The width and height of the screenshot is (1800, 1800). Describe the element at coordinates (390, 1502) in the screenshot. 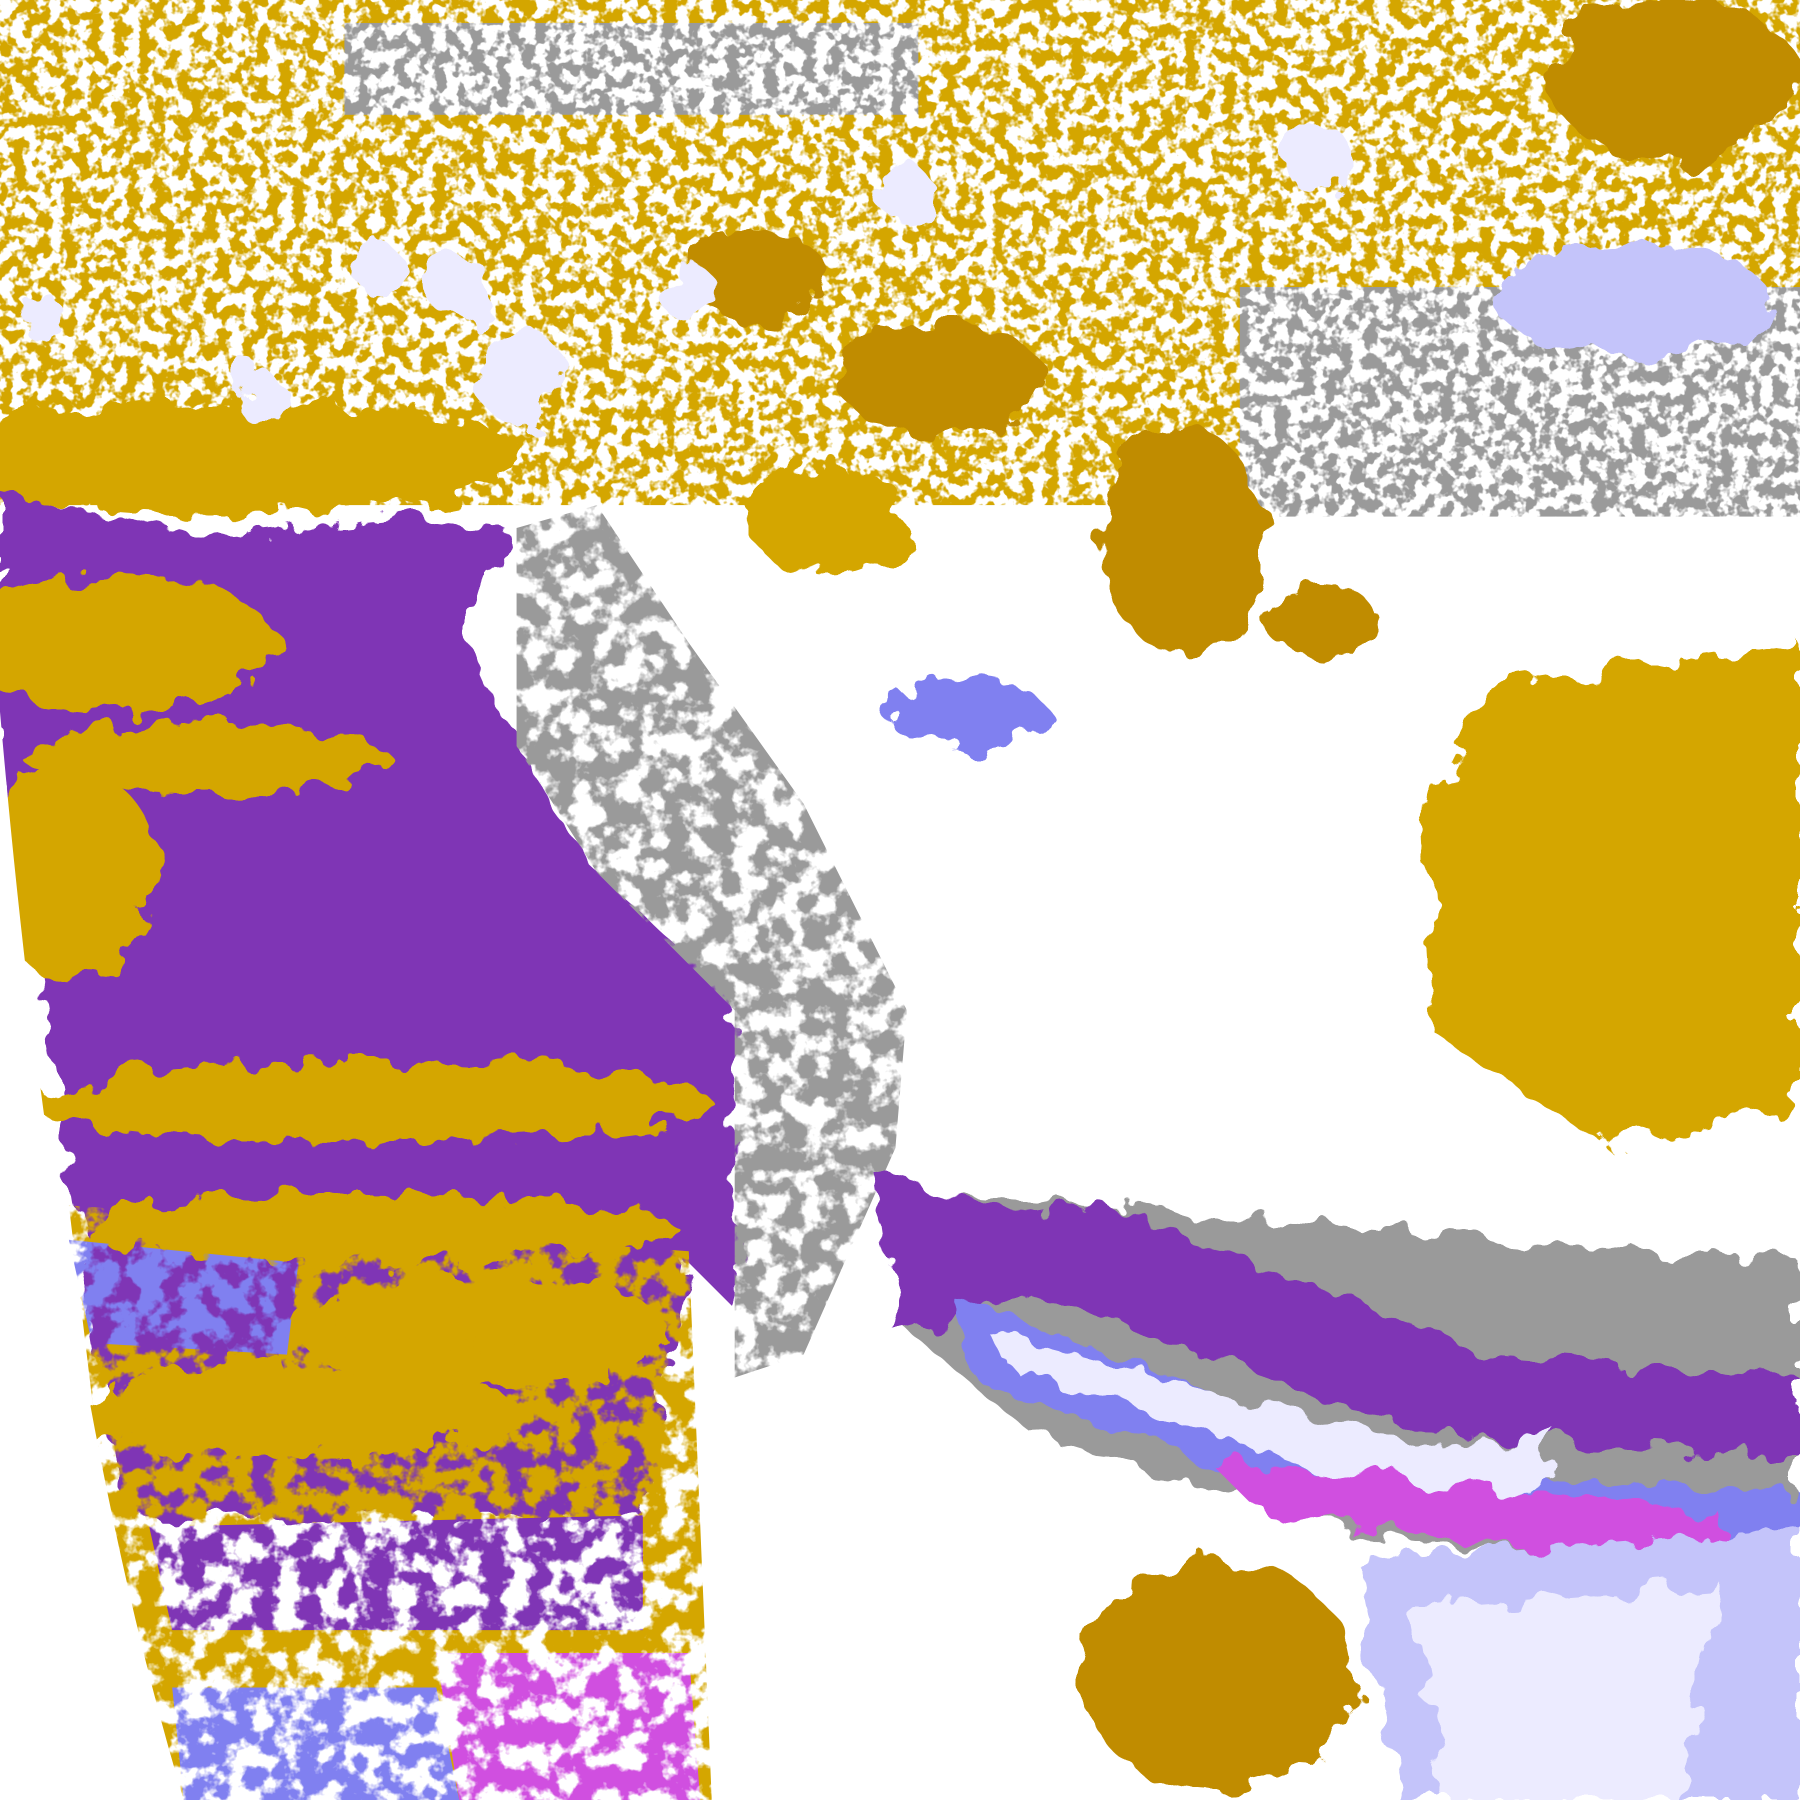

I see `southern-pacific-mixed` at that location.